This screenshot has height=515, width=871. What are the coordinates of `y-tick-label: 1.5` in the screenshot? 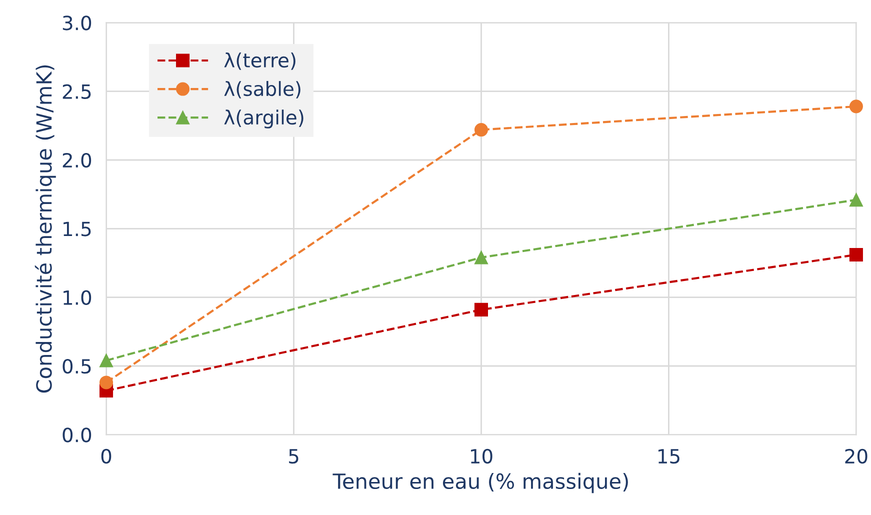 It's located at (77, 229).